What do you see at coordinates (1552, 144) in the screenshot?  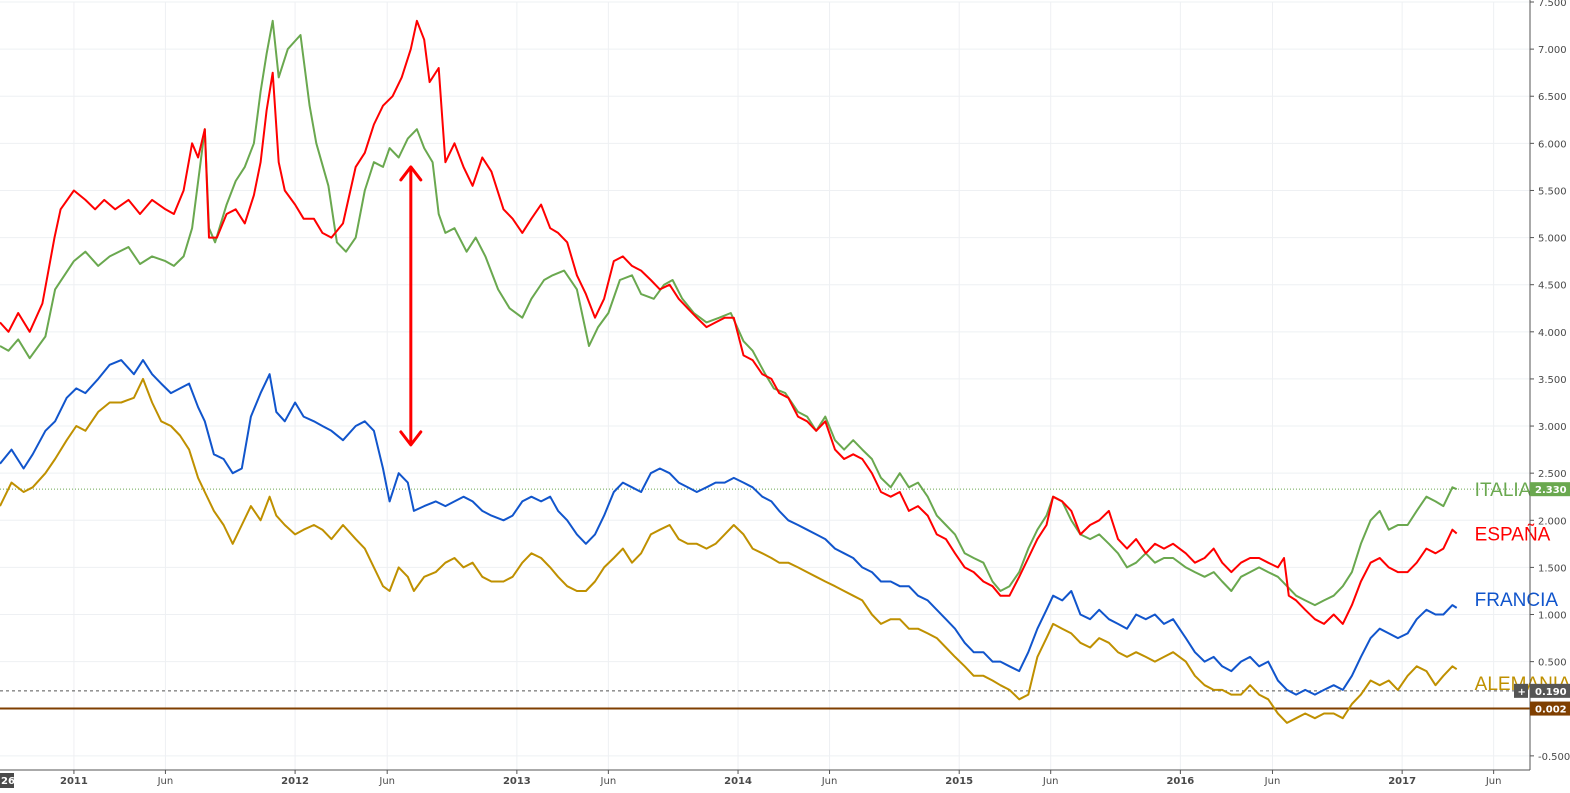 I see `y-tick-label: 6.000` at bounding box center [1552, 144].